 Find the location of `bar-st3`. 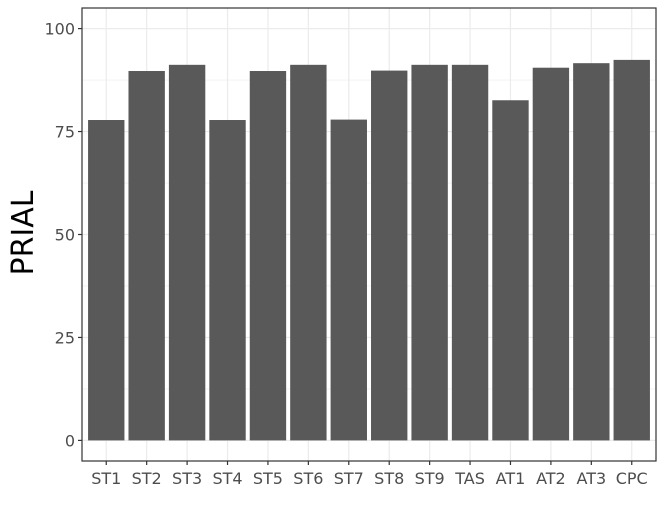

bar-st3 is located at coordinates (187, 252).